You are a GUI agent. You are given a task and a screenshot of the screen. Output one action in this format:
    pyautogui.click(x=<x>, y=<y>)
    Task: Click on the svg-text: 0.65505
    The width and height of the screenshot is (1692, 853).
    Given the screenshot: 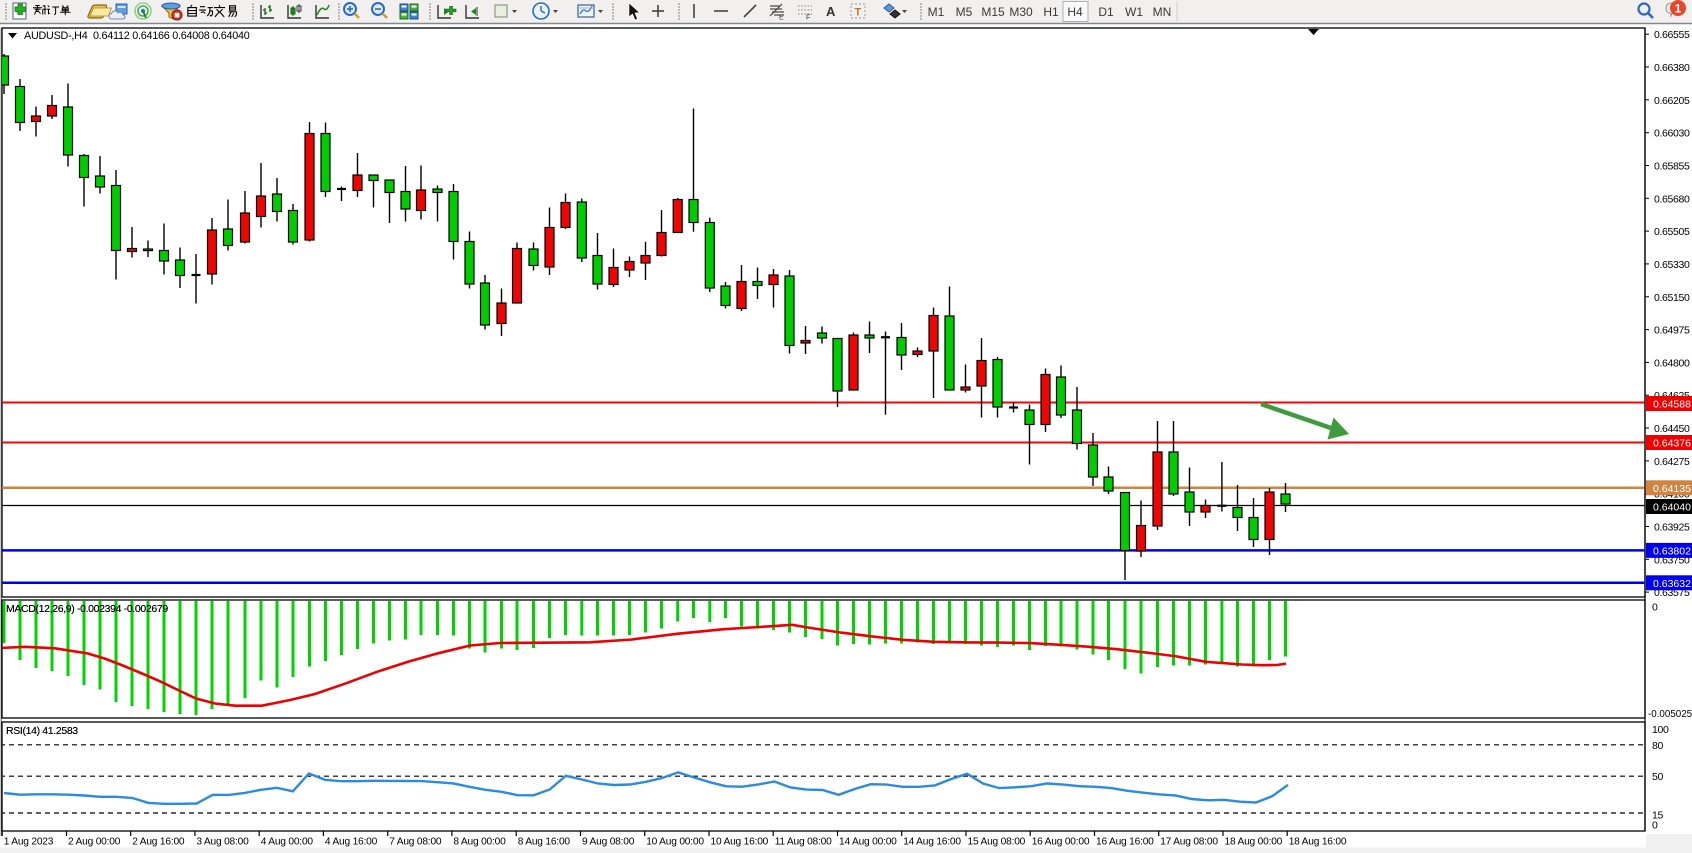 What is the action you would take?
    pyautogui.click(x=1672, y=232)
    